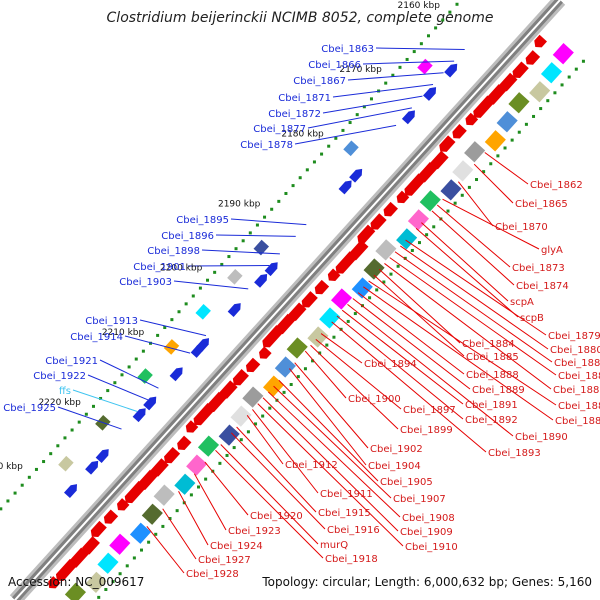 The image size is (600, 600). What do you see at coordinates (390, 364) in the screenshot?
I see `reverse-gene-label: Cbei_1894` at bounding box center [390, 364].